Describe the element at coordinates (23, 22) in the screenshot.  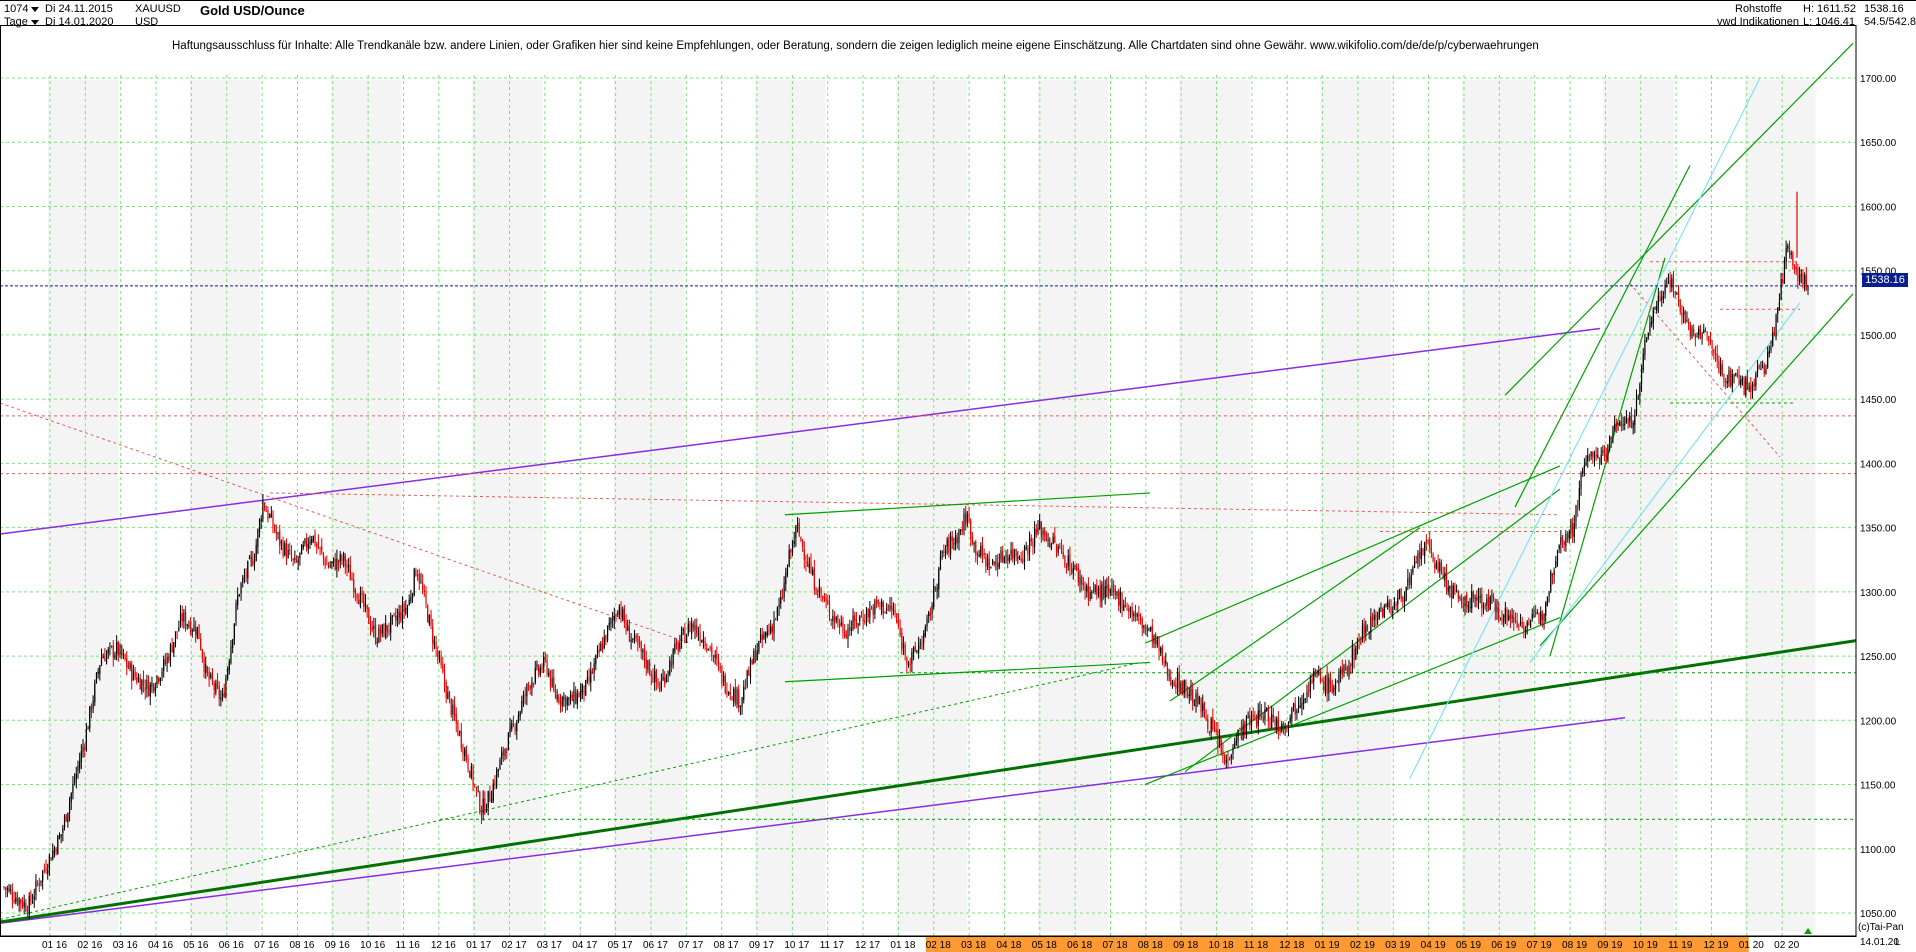
I see `period-control: Tage` at that location.